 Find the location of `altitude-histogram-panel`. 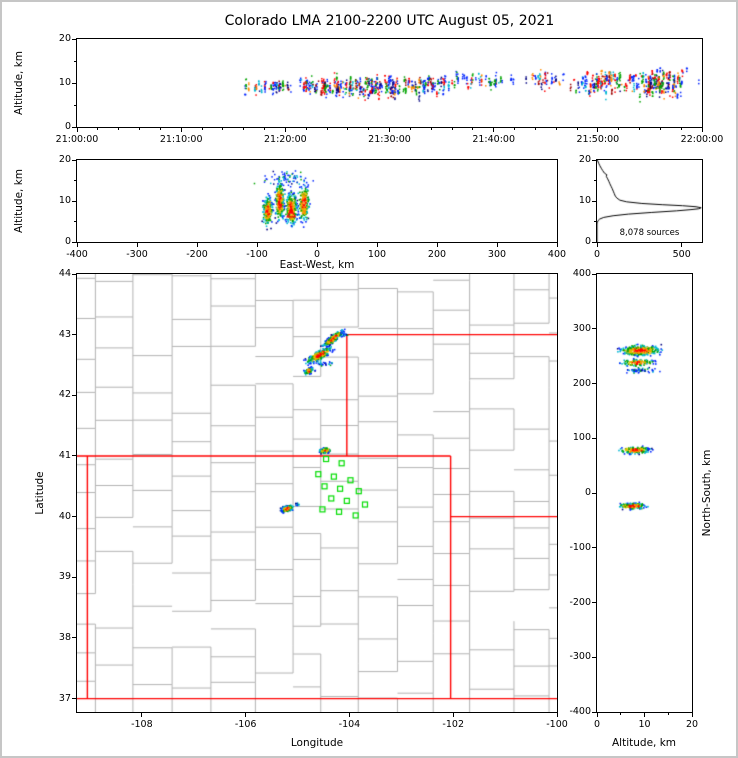

altitude-histogram-panel is located at coordinates (649, 201).